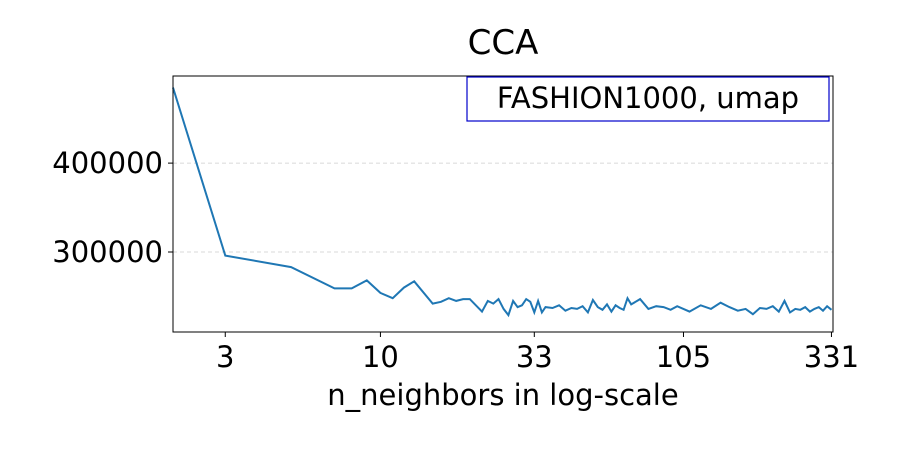  What do you see at coordinates (107, 163) in the screenshot?
I see `y-tick-label: 400000` at bounding box center [107, 163].